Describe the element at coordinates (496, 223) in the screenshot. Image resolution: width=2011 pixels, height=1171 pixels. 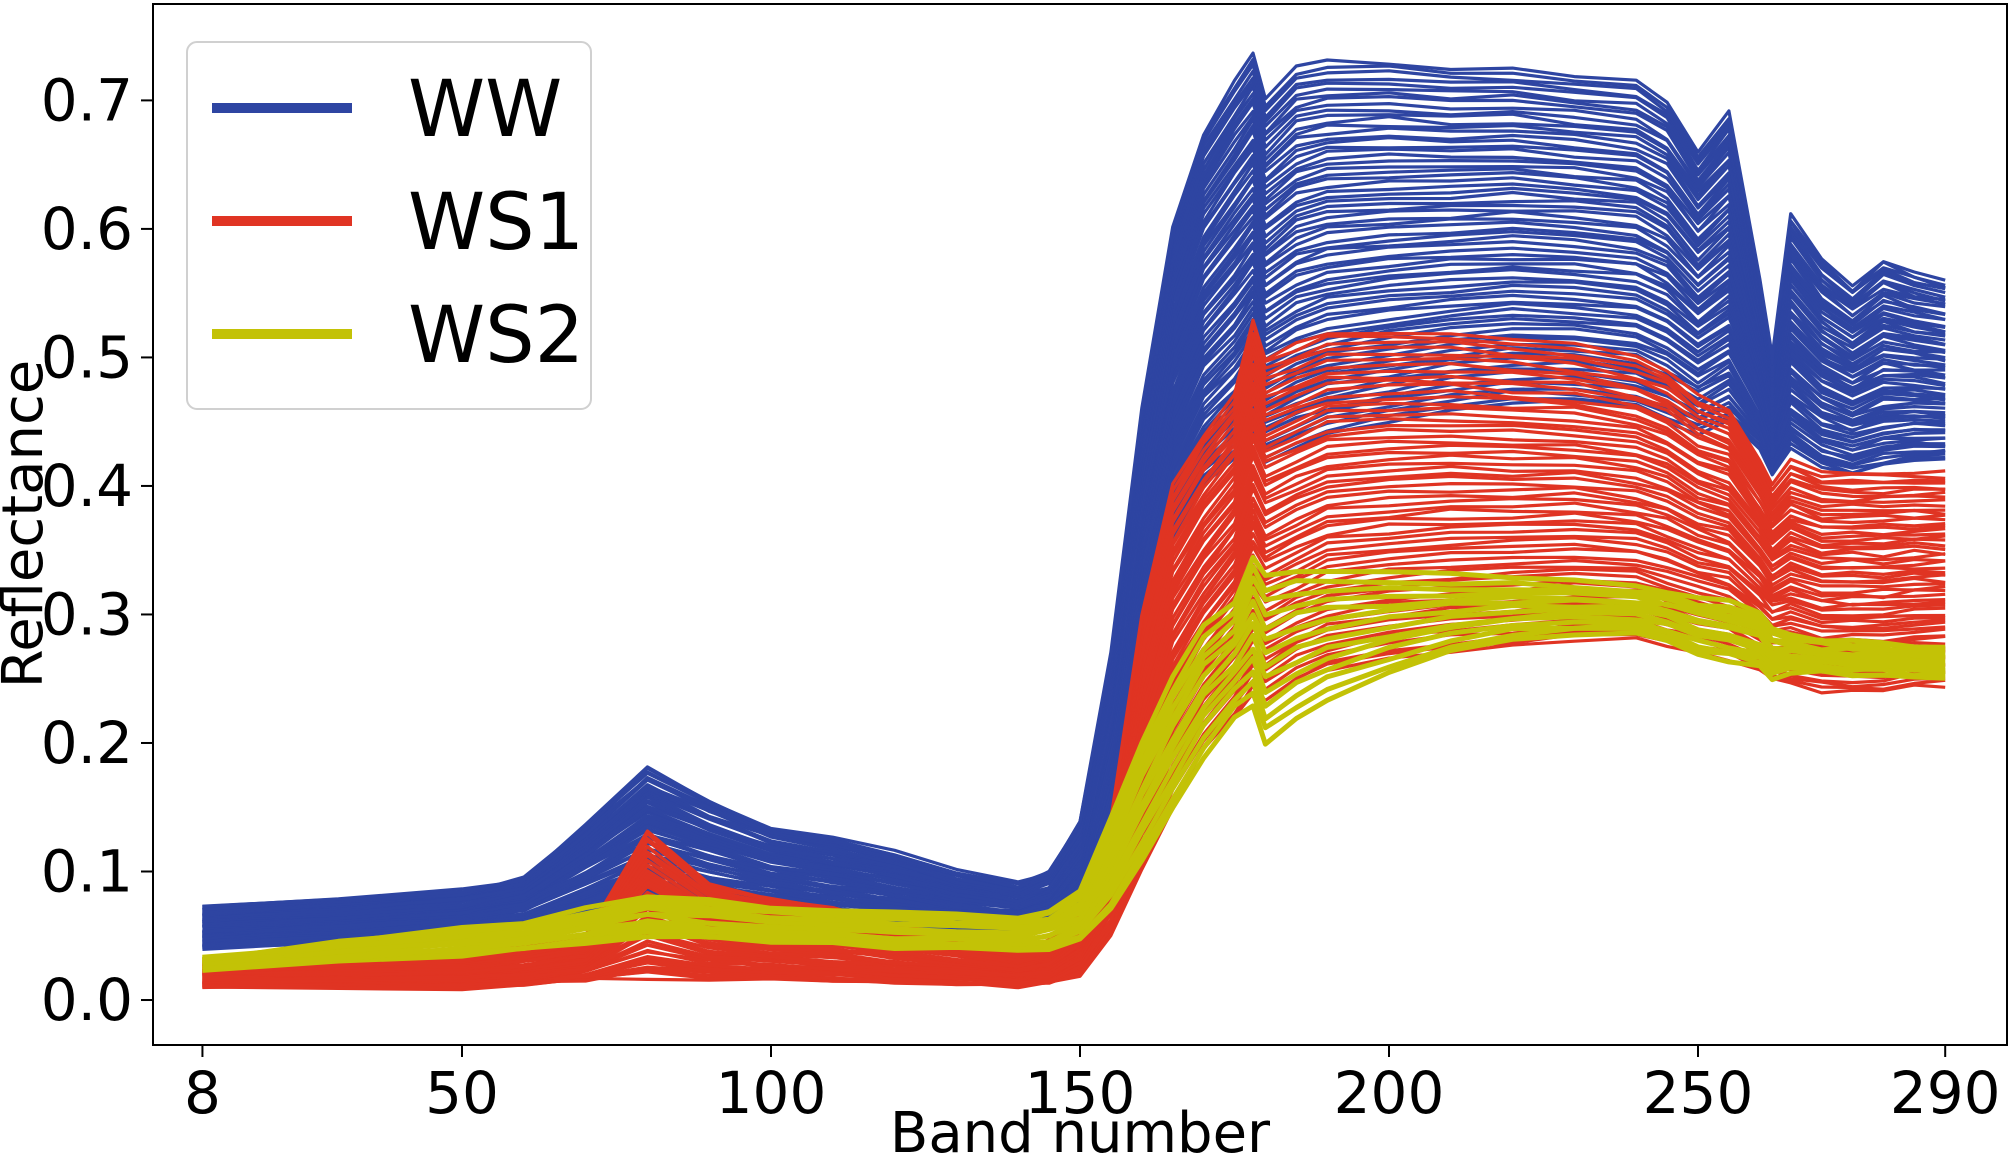
I see `legend-label-ws1: WS1` at that location.